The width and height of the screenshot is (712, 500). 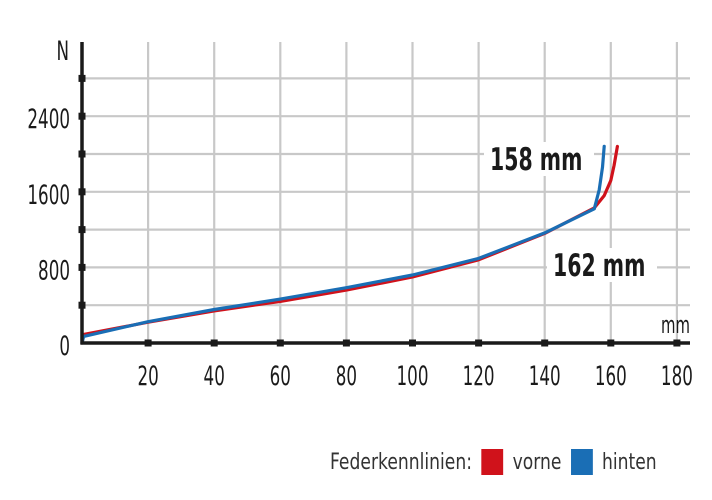 I want to click on svg-text: 160, so click(x=611, y=376).